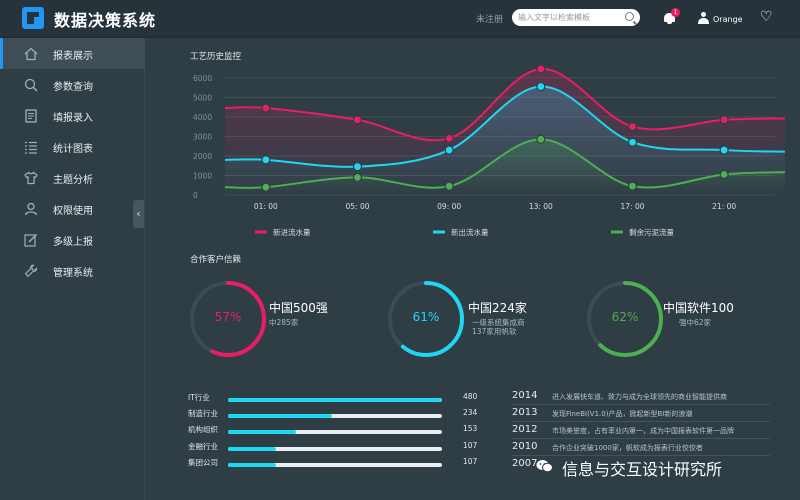  I want to click on y-tick-label: 1000, so click(202, 175).